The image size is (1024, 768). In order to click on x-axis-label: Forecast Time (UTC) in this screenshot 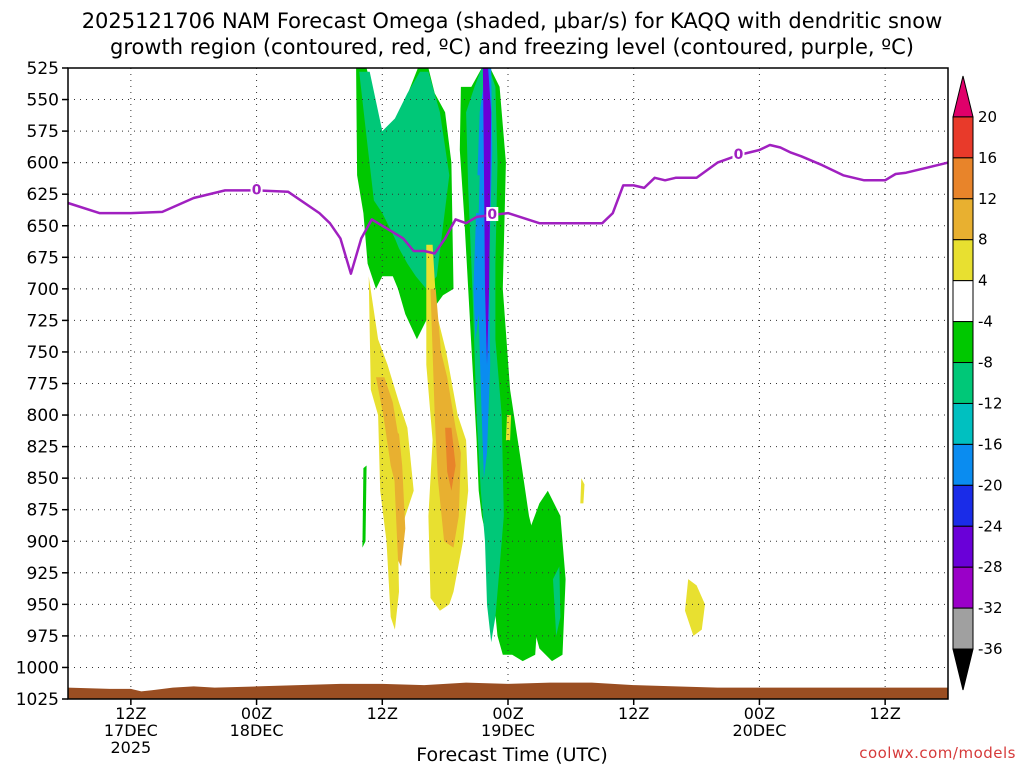, I will do `click(512, 755)`.